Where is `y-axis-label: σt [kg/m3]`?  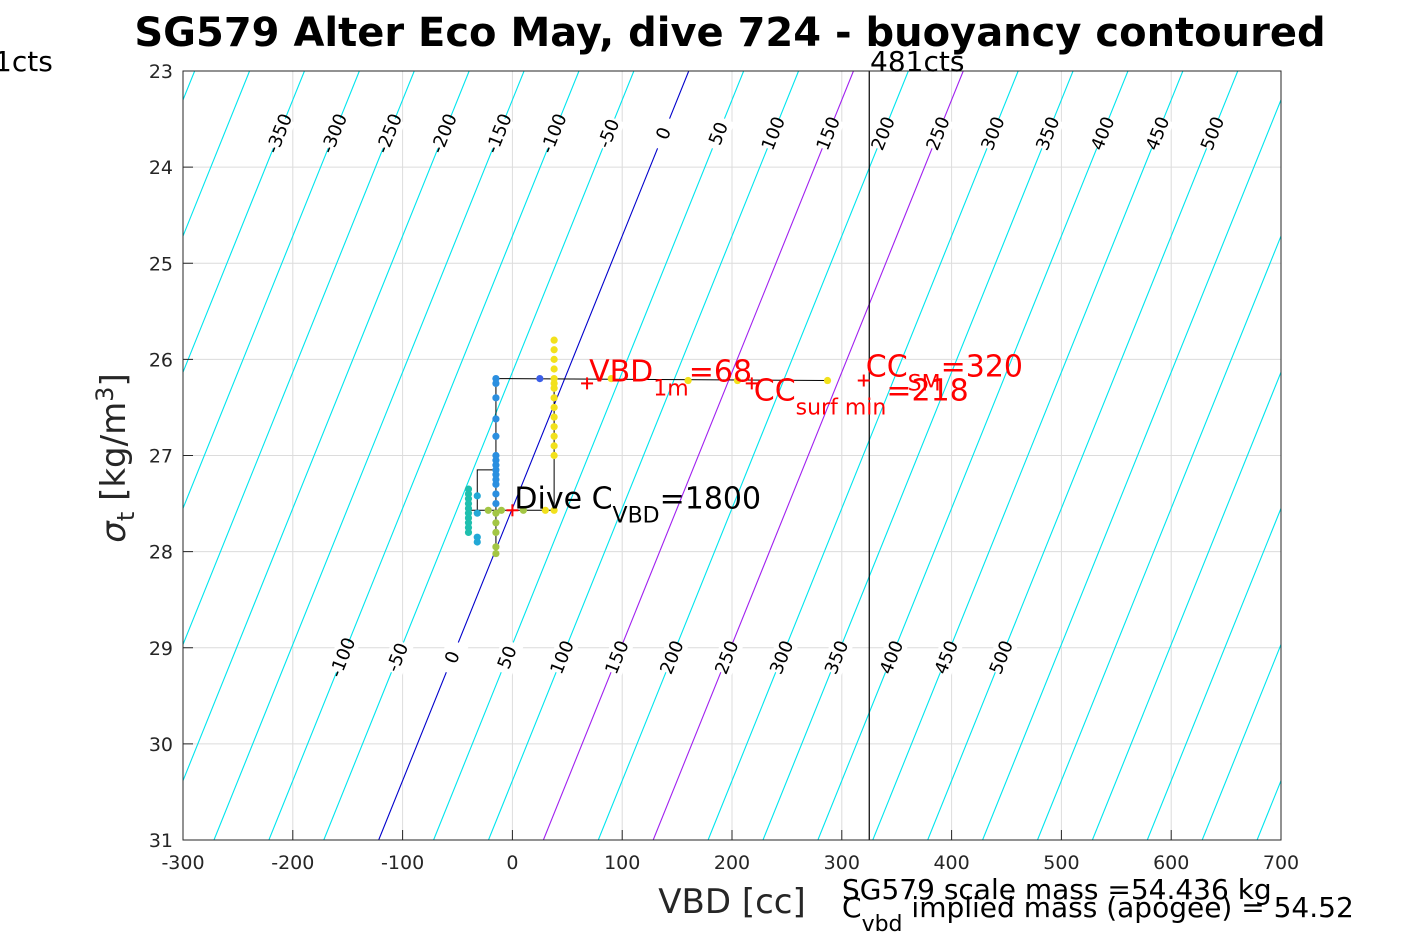
y-axis-label: σt [kg/m3] is located at coordinates (115, 457).